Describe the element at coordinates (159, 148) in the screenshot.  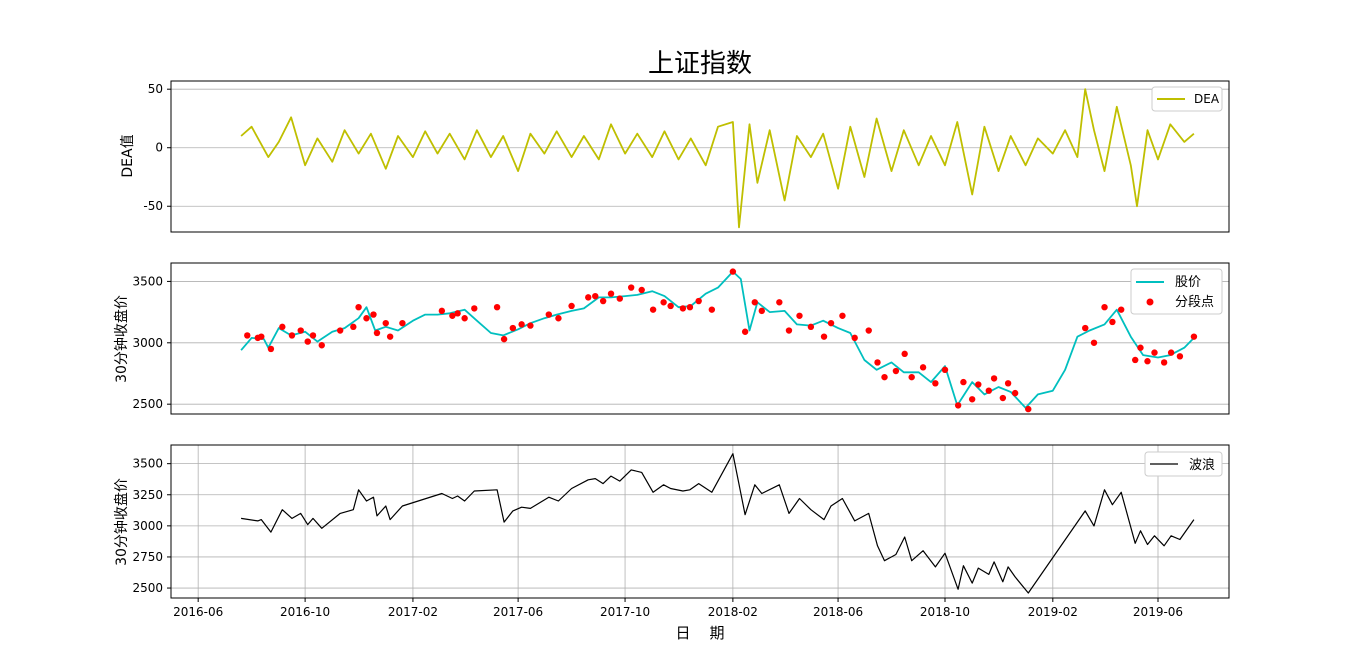
I see `dea-y-tick-label-1: 0` at that location.